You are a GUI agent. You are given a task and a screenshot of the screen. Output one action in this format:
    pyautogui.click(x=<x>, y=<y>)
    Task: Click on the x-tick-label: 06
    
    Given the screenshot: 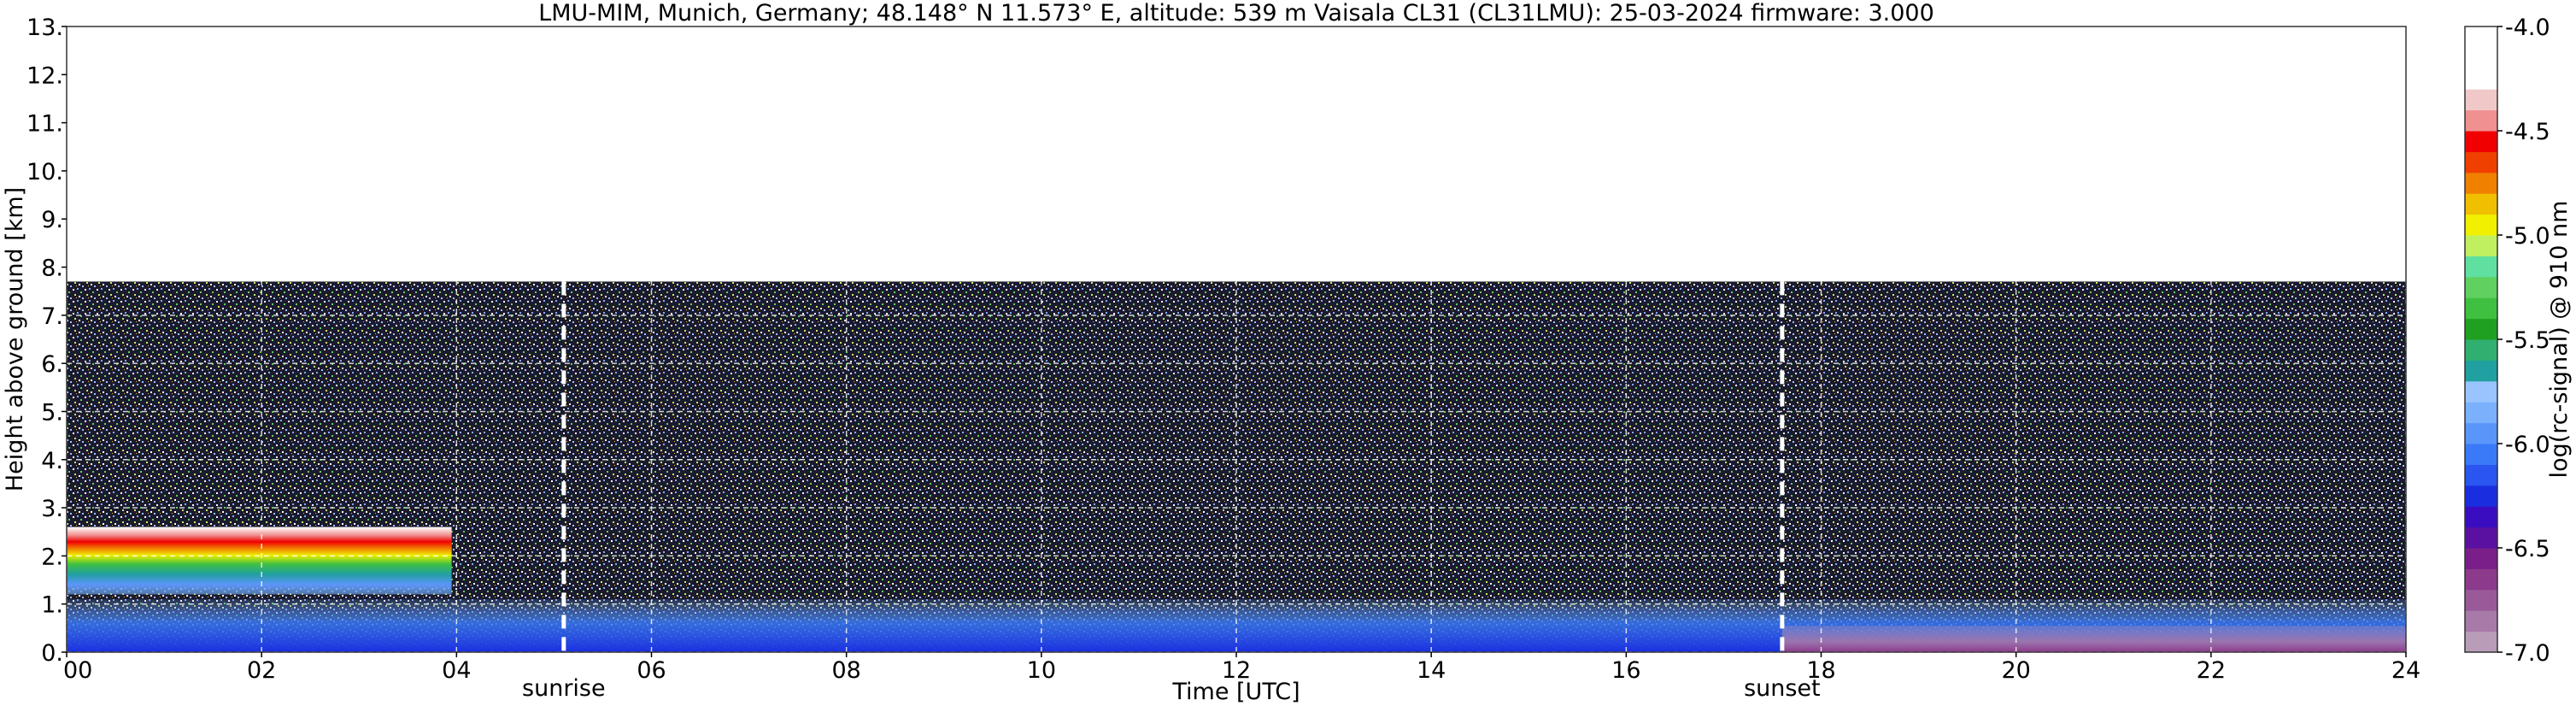 What is the action you would take?
    pyautogui.click(x=651, y=670)
    